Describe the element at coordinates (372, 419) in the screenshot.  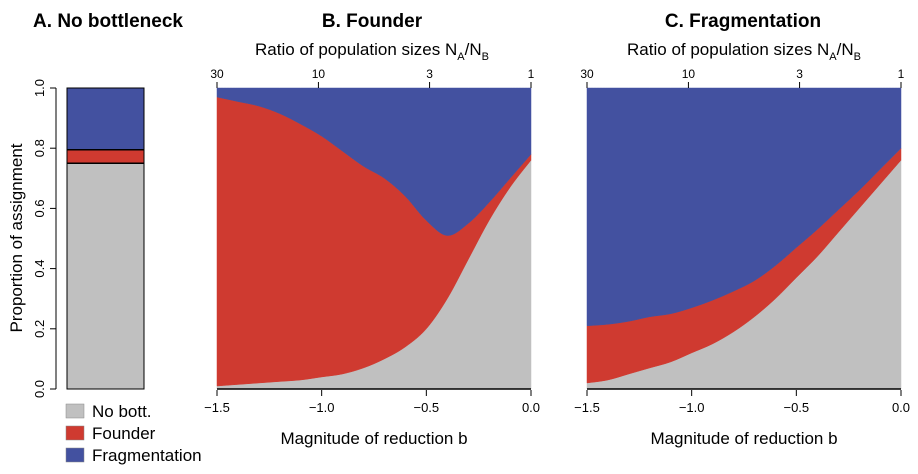
I see `panel-b-x-axis: Magnitude of reduction b −1.5 −1.0 −0.5 0.0` at that location.